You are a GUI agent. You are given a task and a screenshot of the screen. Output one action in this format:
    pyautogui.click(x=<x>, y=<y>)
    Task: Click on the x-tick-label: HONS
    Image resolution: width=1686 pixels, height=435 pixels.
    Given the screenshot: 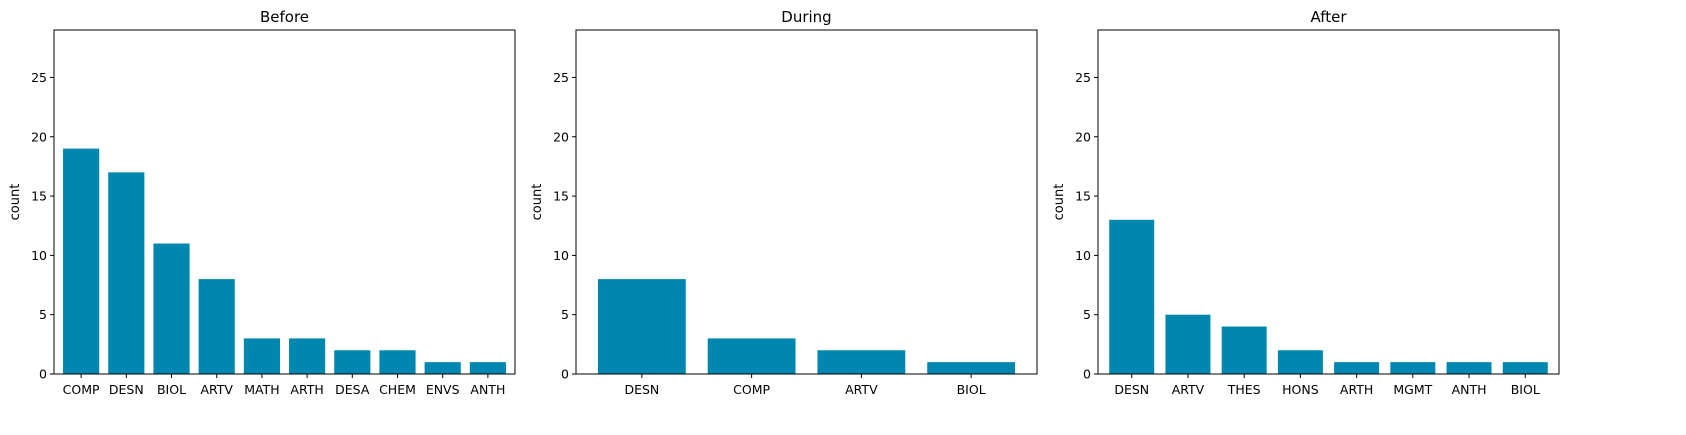 What is the action you would take?
    pyautogui.click(x=1300, y=389)
    